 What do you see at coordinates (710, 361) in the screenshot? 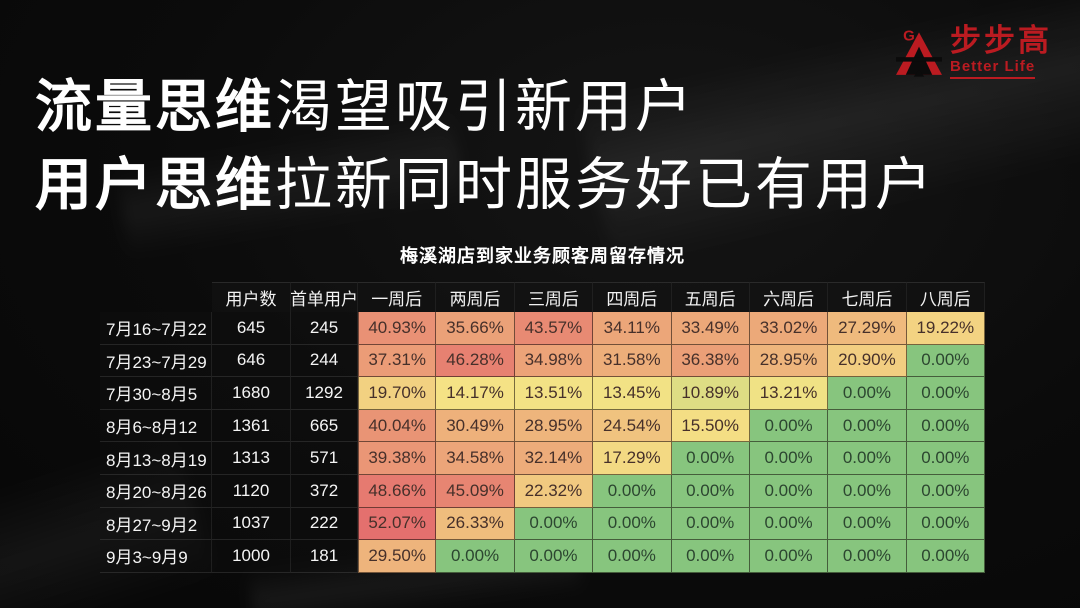
I see `retention-cell: 36.38%` at bounding box center [710, 361].